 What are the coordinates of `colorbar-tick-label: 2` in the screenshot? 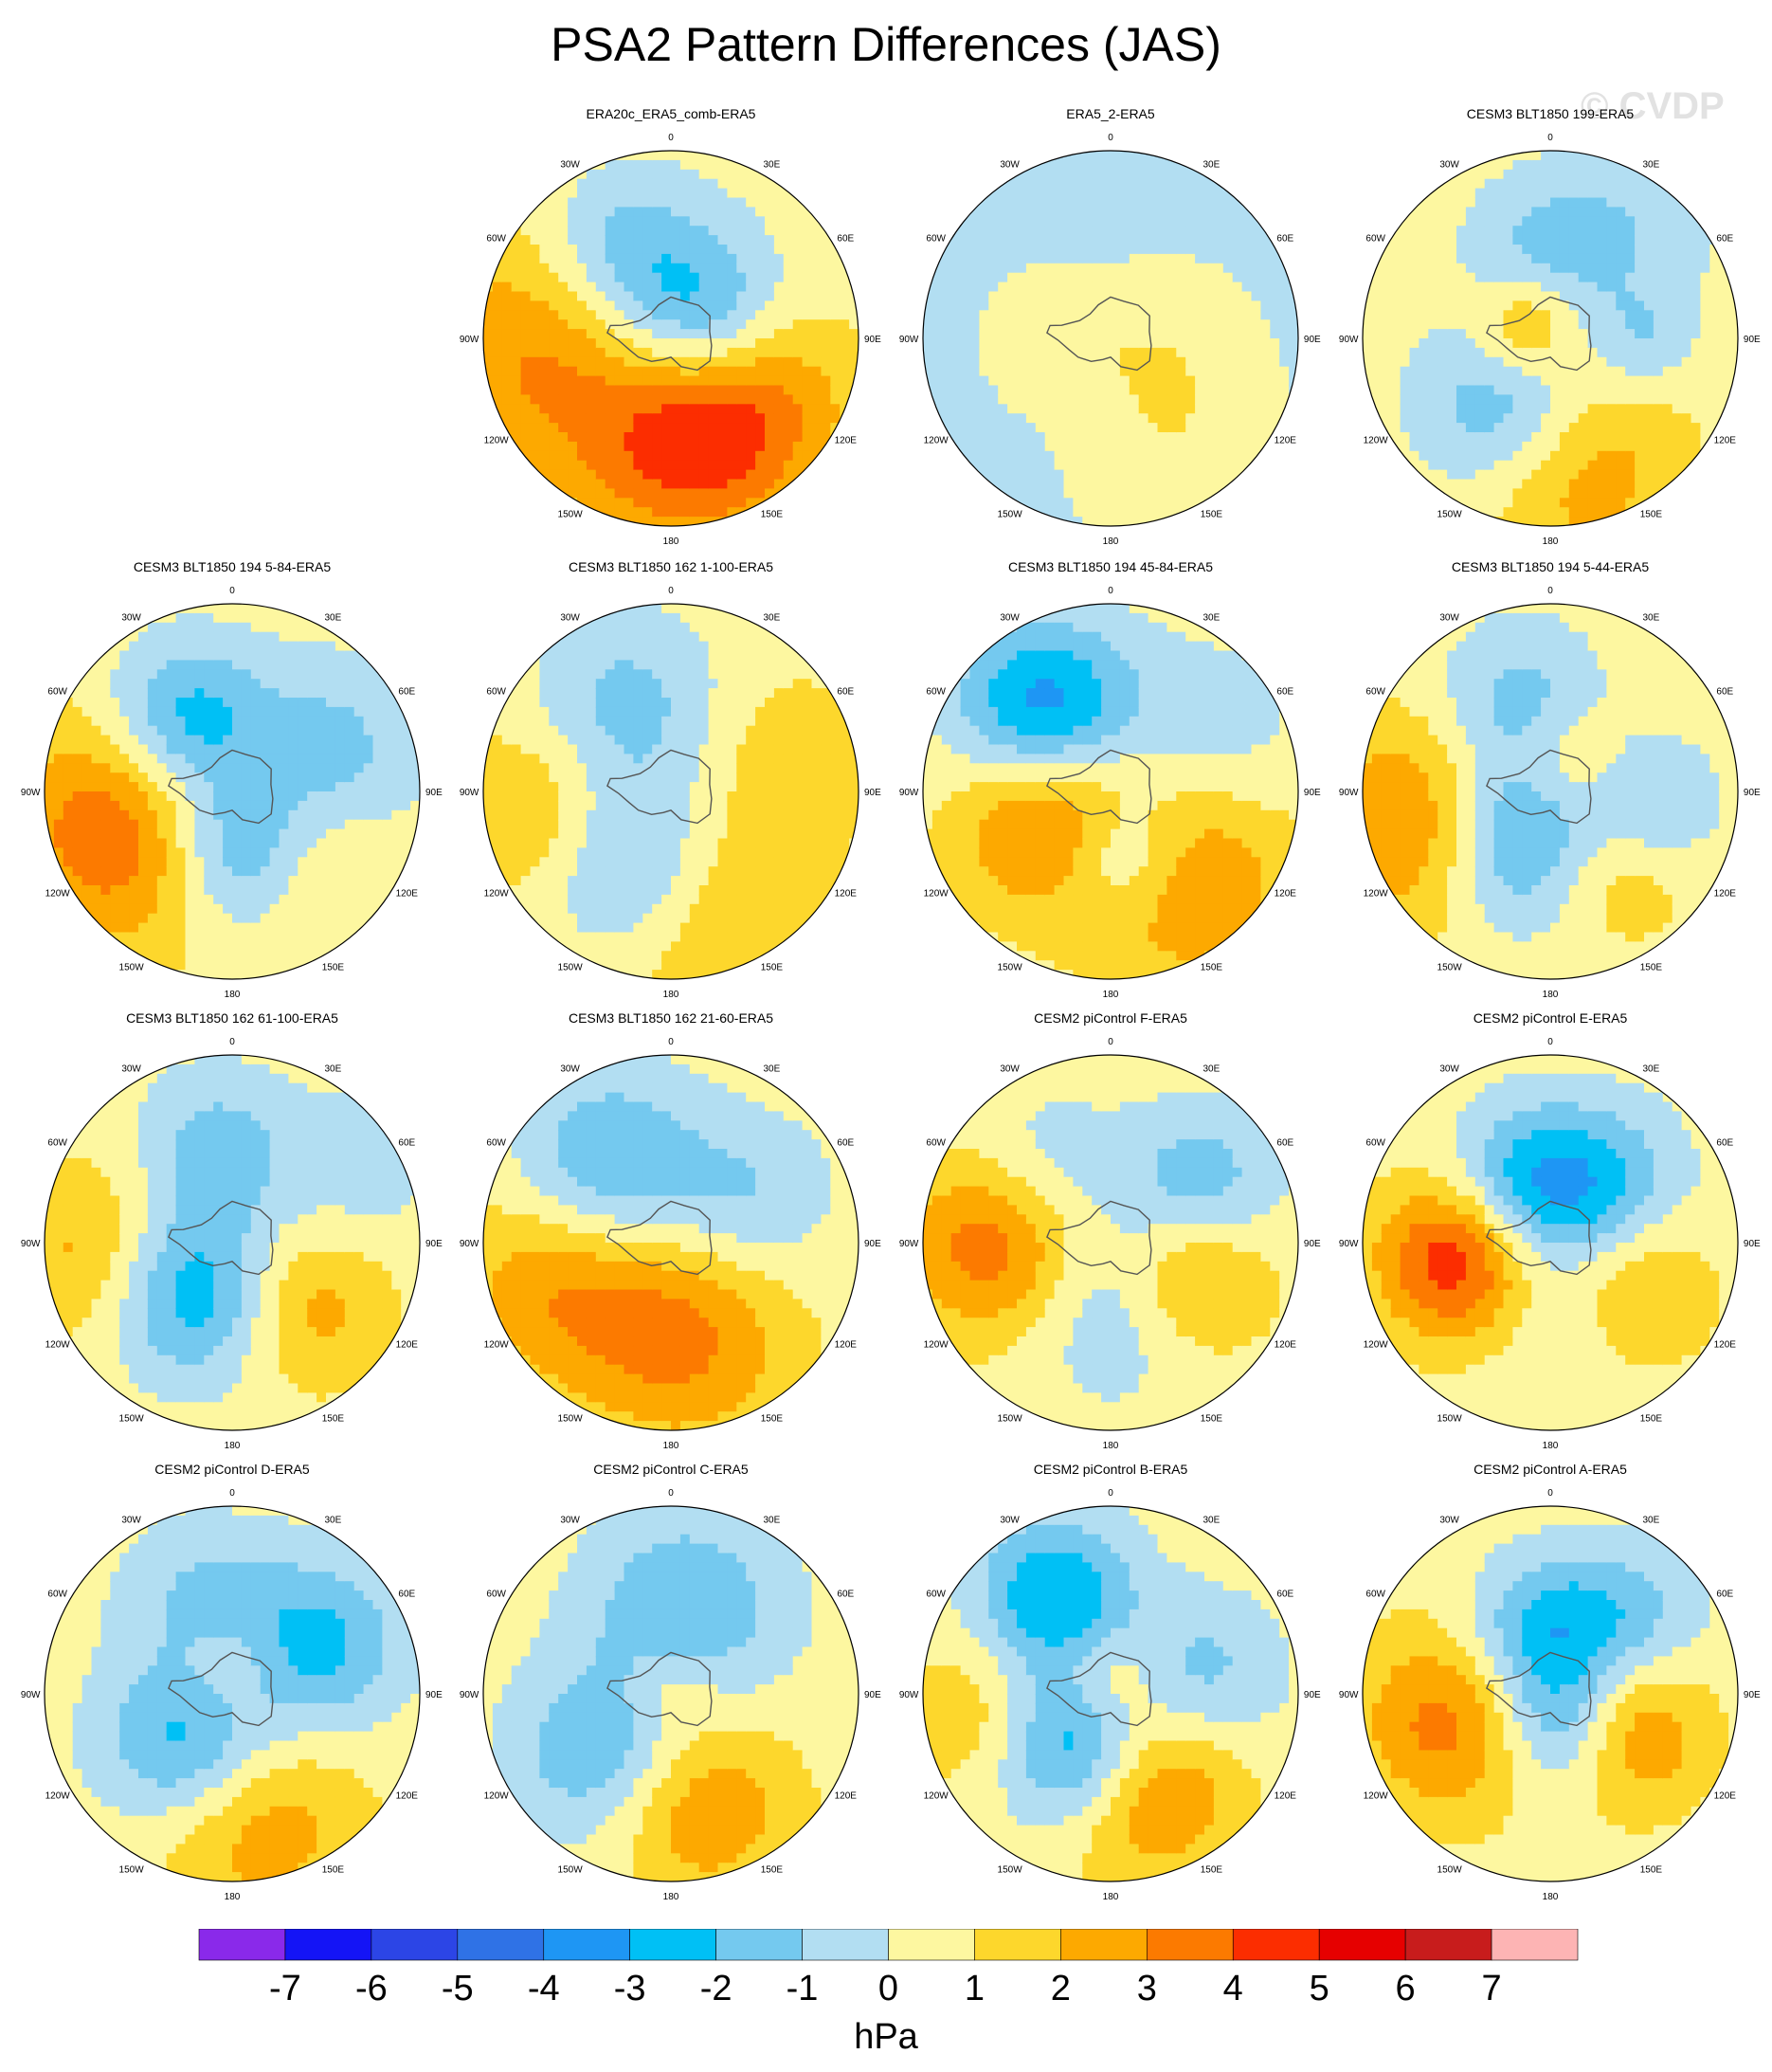 It's located at (1061, 1988).